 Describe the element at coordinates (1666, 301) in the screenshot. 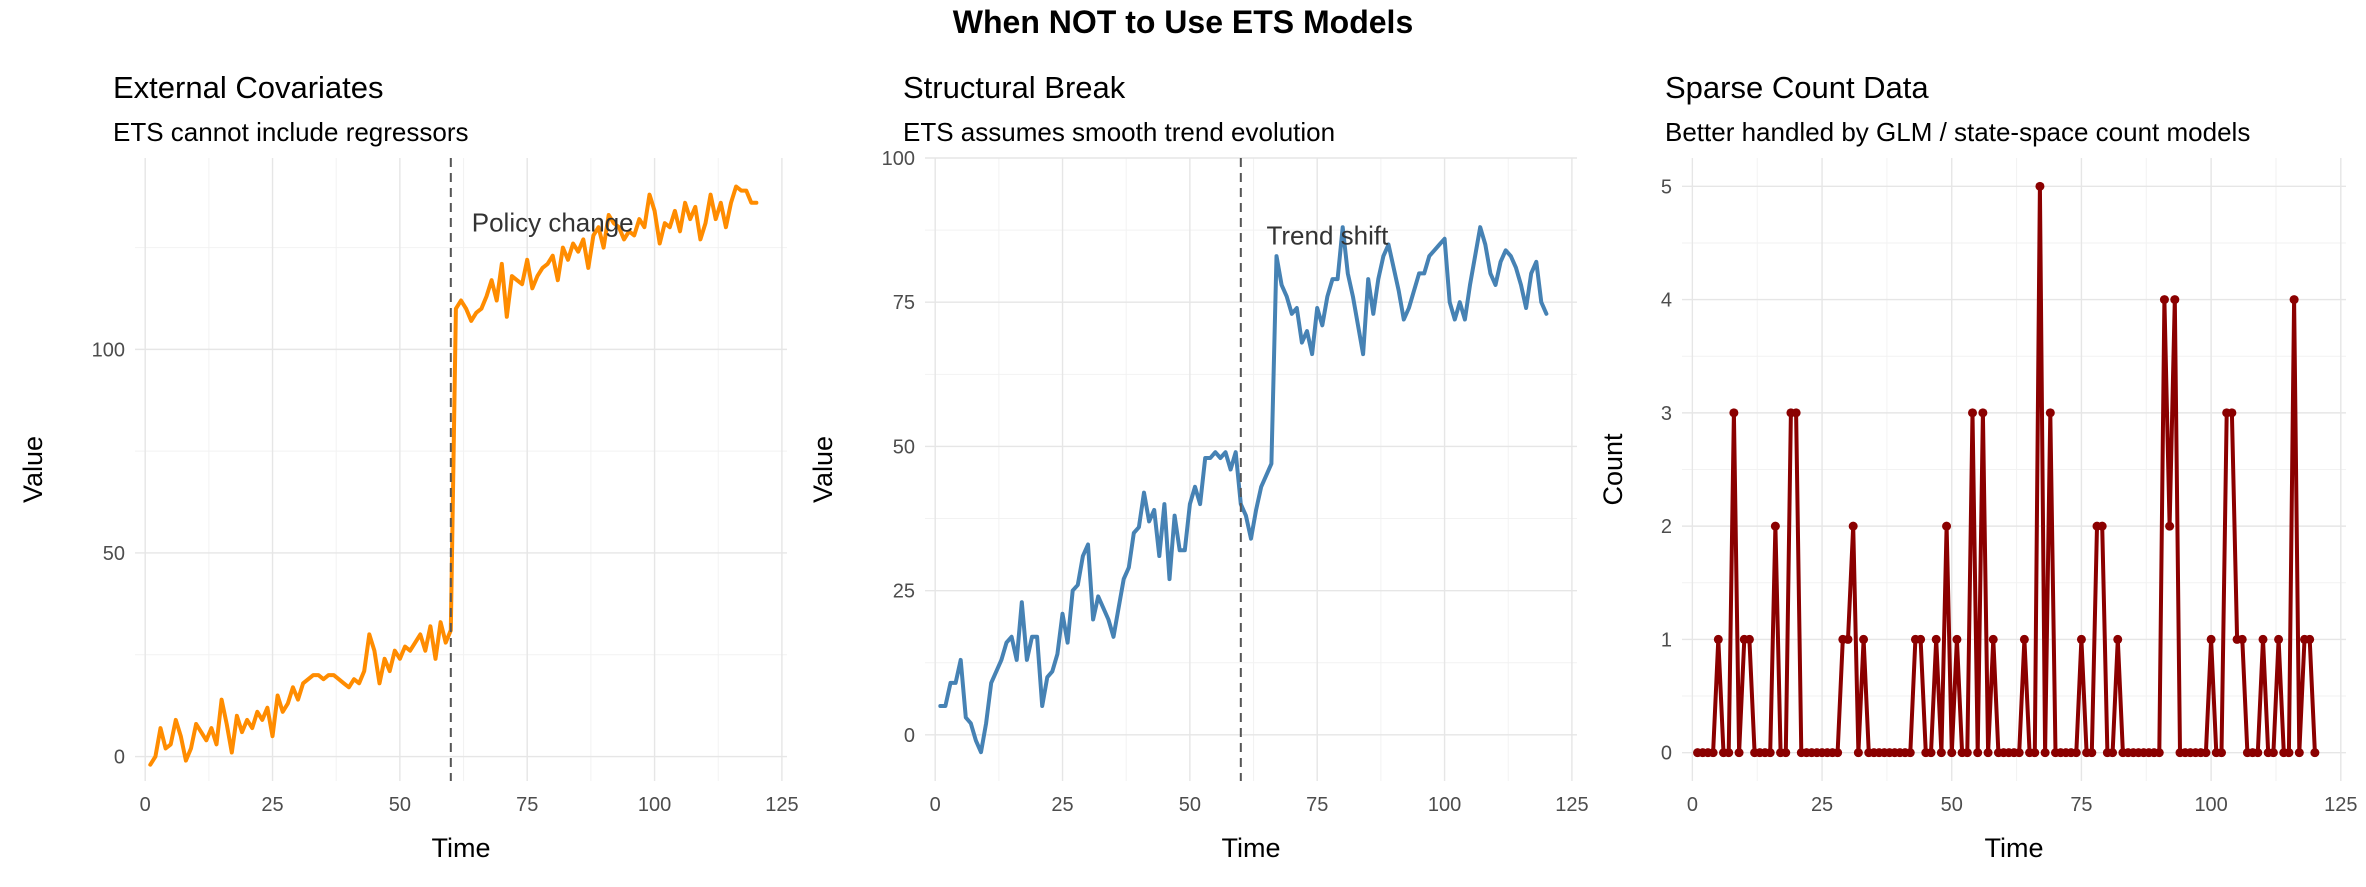

I see `y-tick-label: 4` at that location.